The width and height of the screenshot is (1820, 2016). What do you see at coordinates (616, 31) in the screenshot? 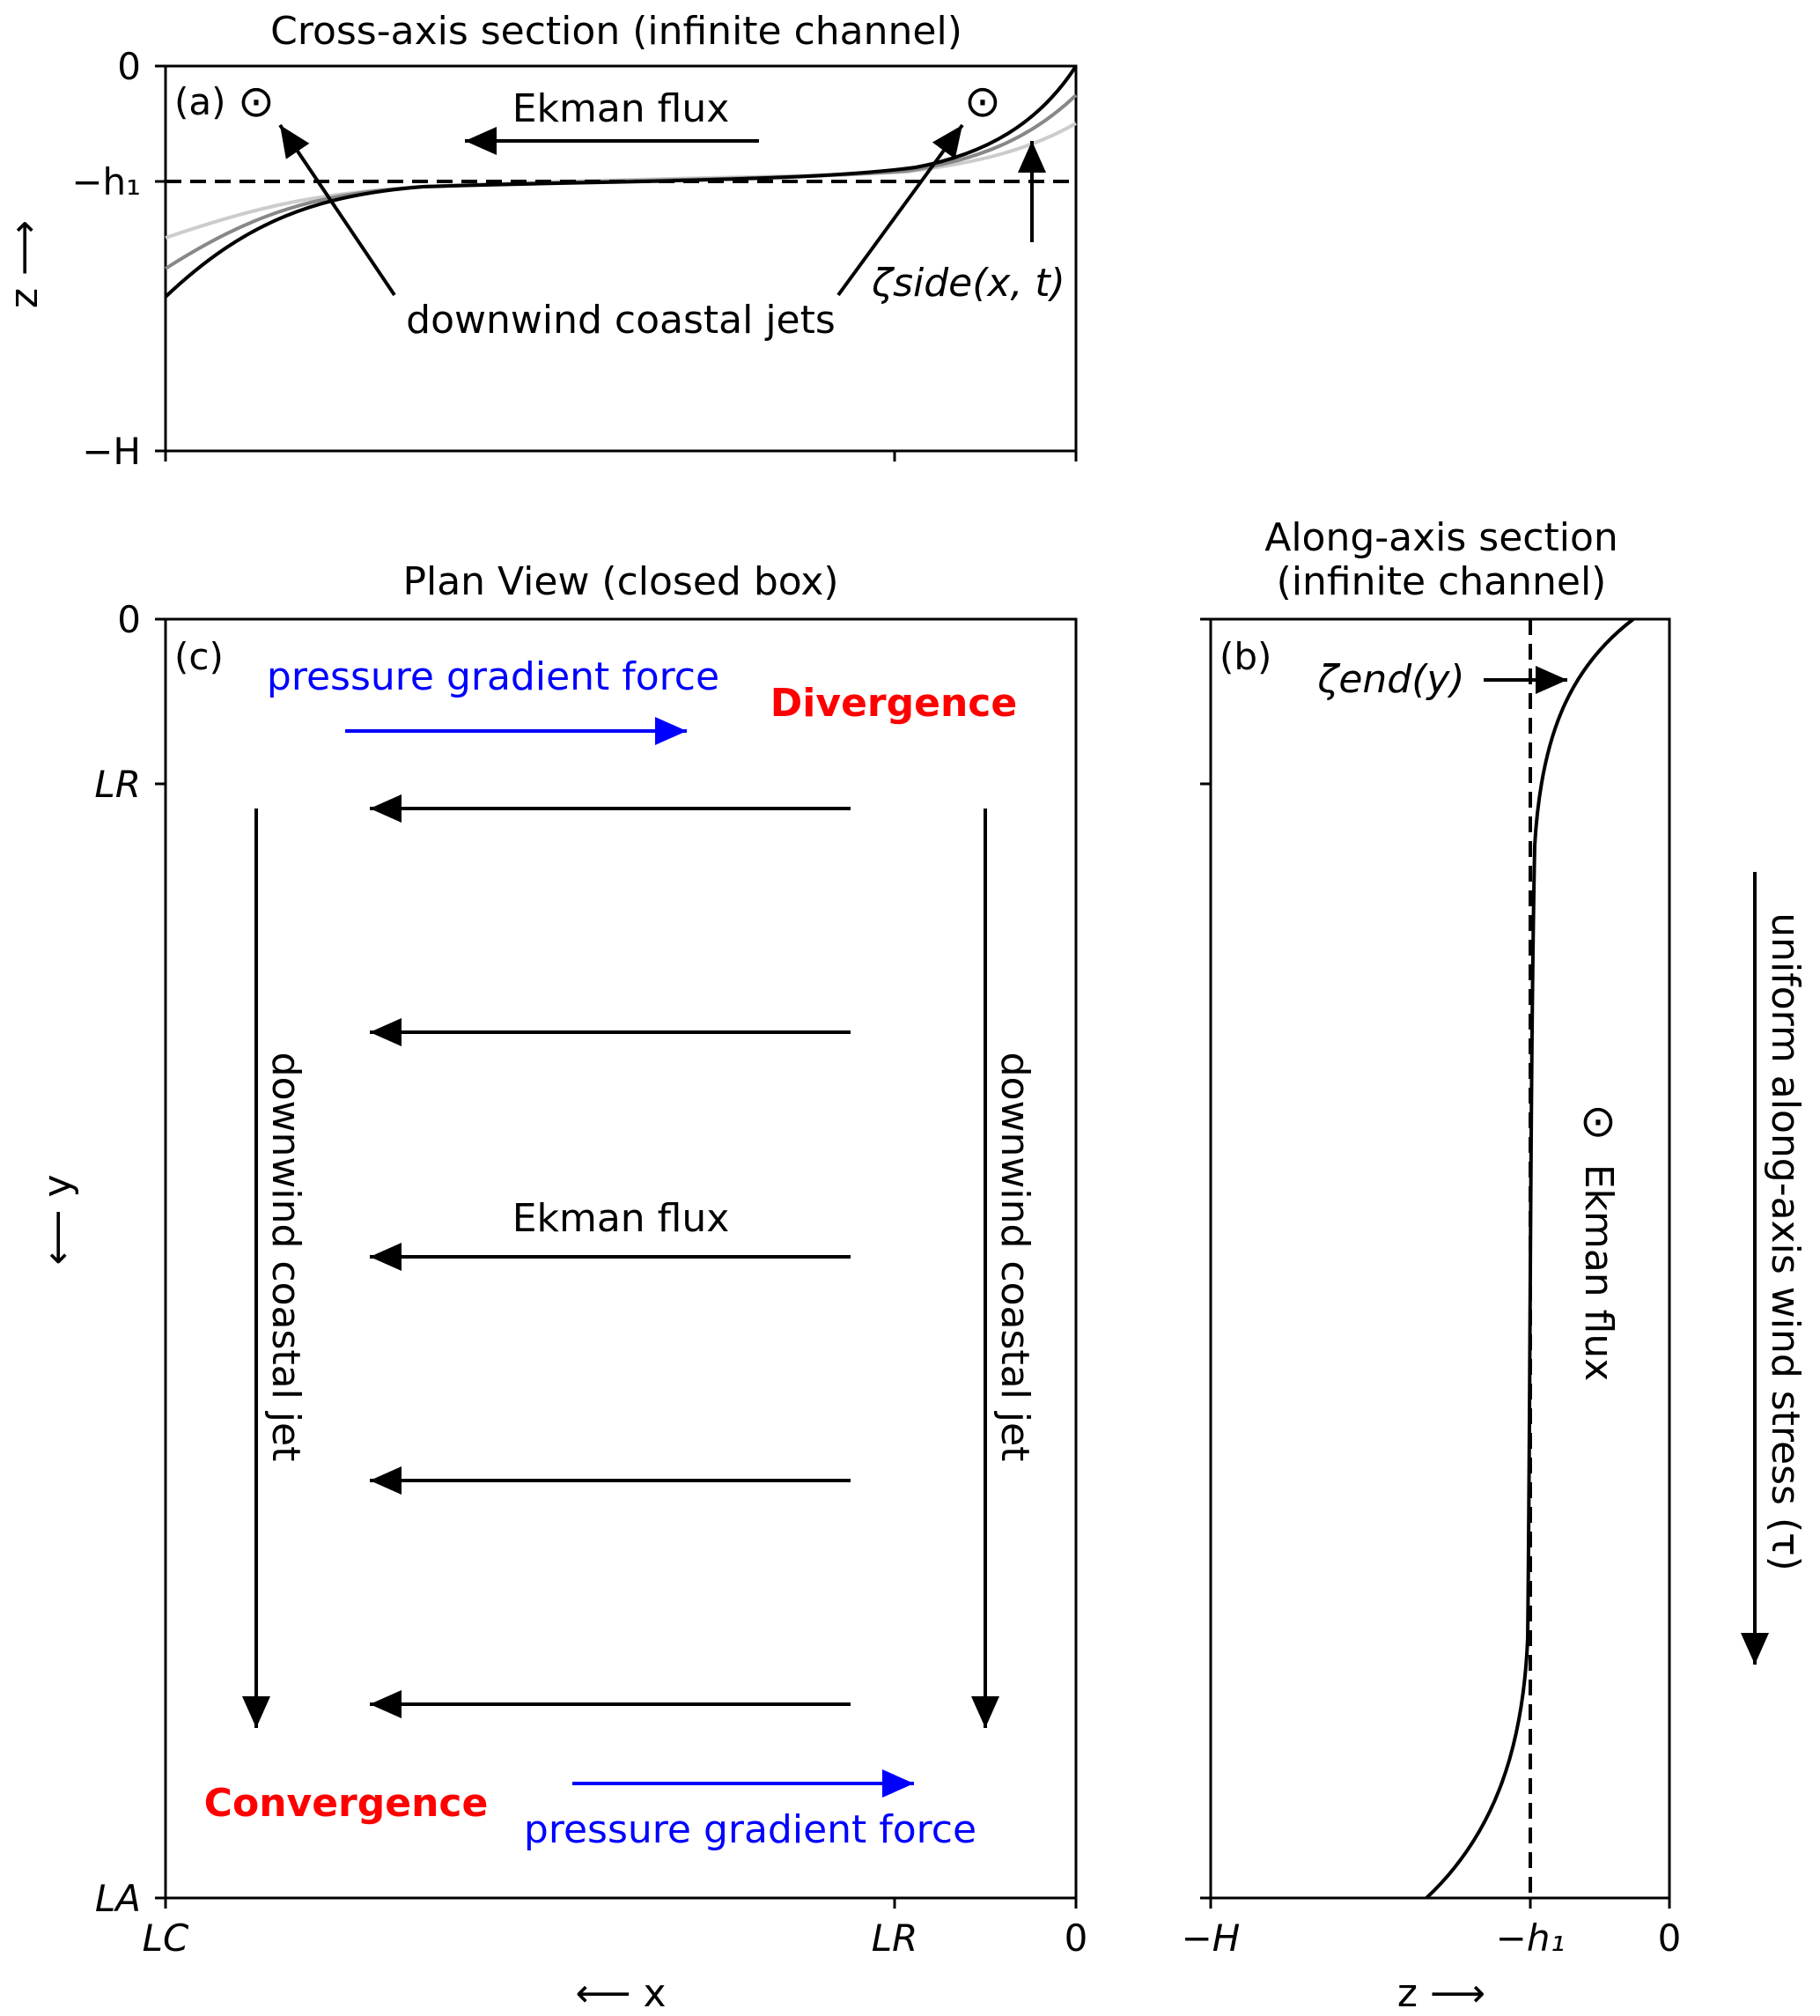
I see `panel-a-title: Cross-axis section (infinite channel)` at bounding box center [616, 31].